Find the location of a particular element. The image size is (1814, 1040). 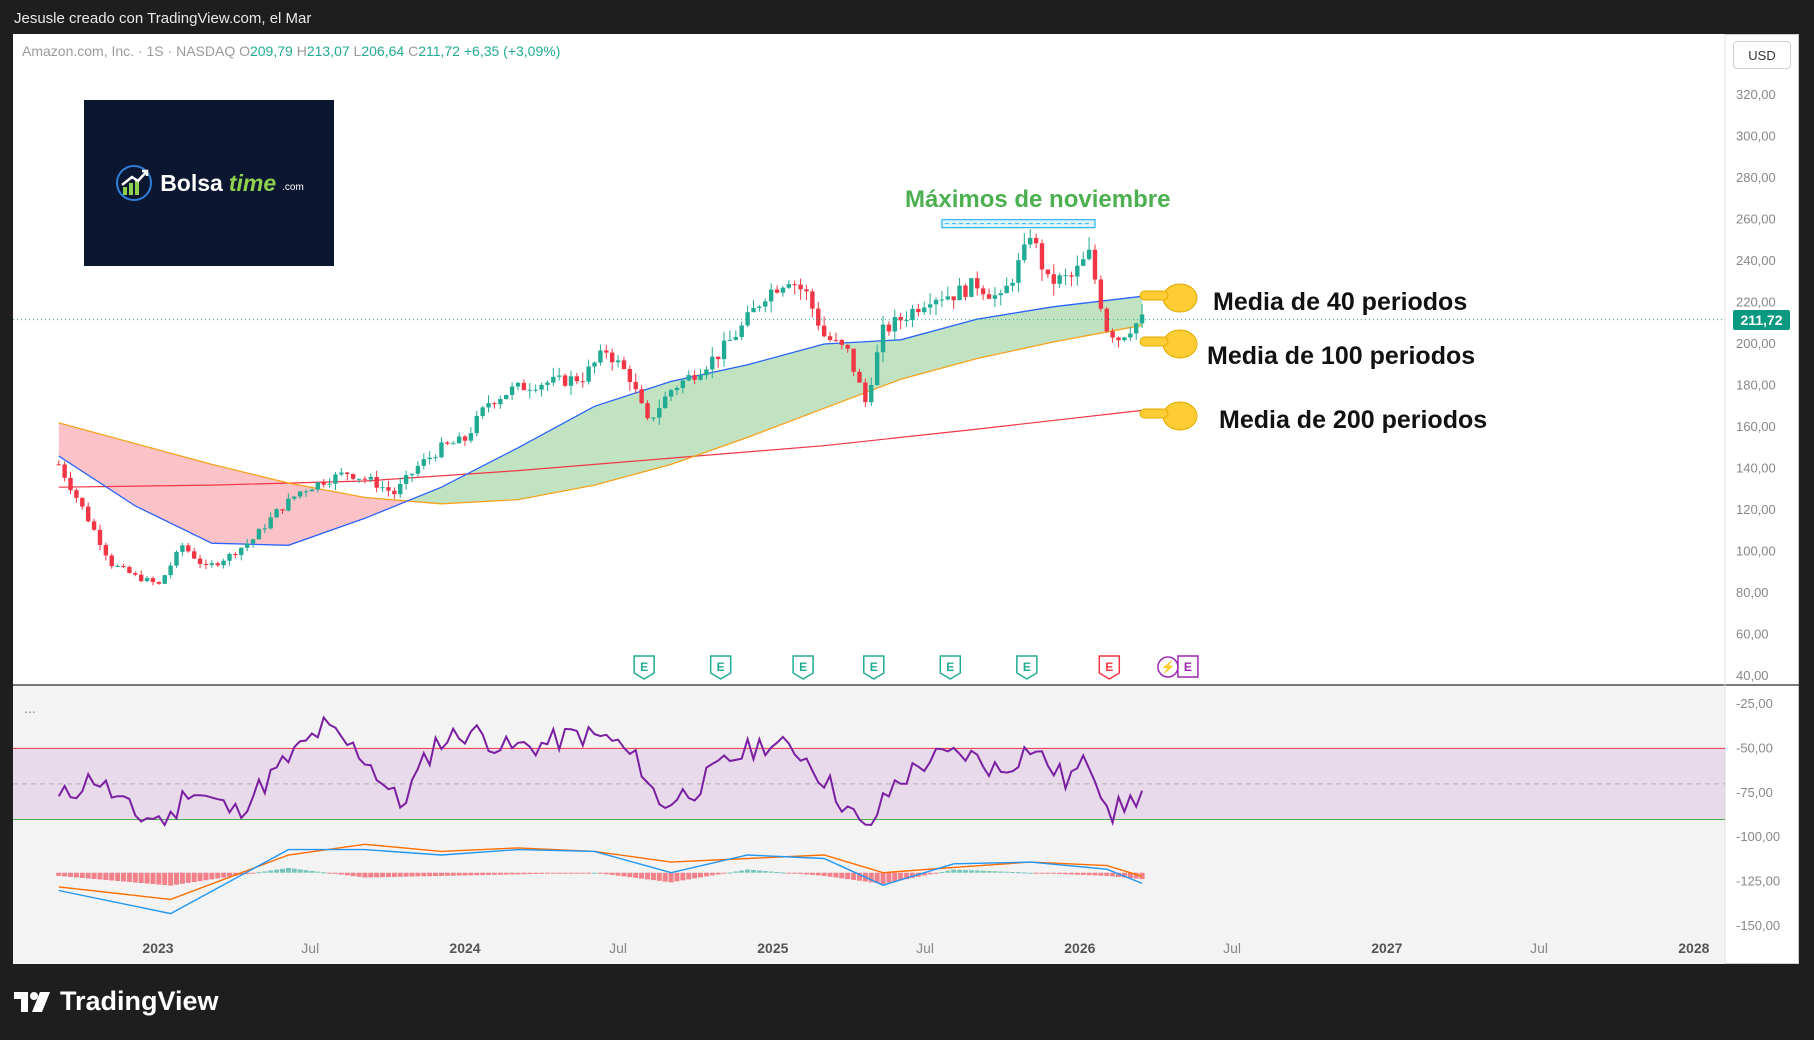

change-value: +6,35 (+3,09%) is located at coordinates (512, 51).